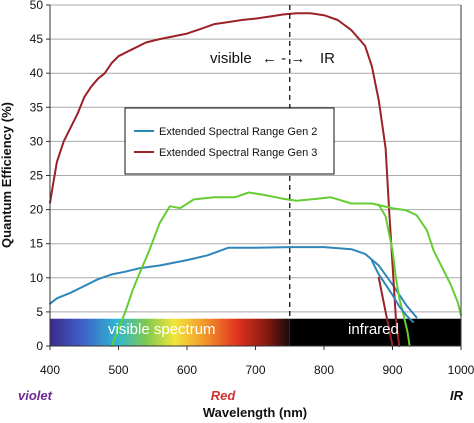 The image size is (474, 423). What do you see at coordinates (255, 370) in the screenshot?
I see `x-tick-label-700: 700` at bounding box center [255, 370].